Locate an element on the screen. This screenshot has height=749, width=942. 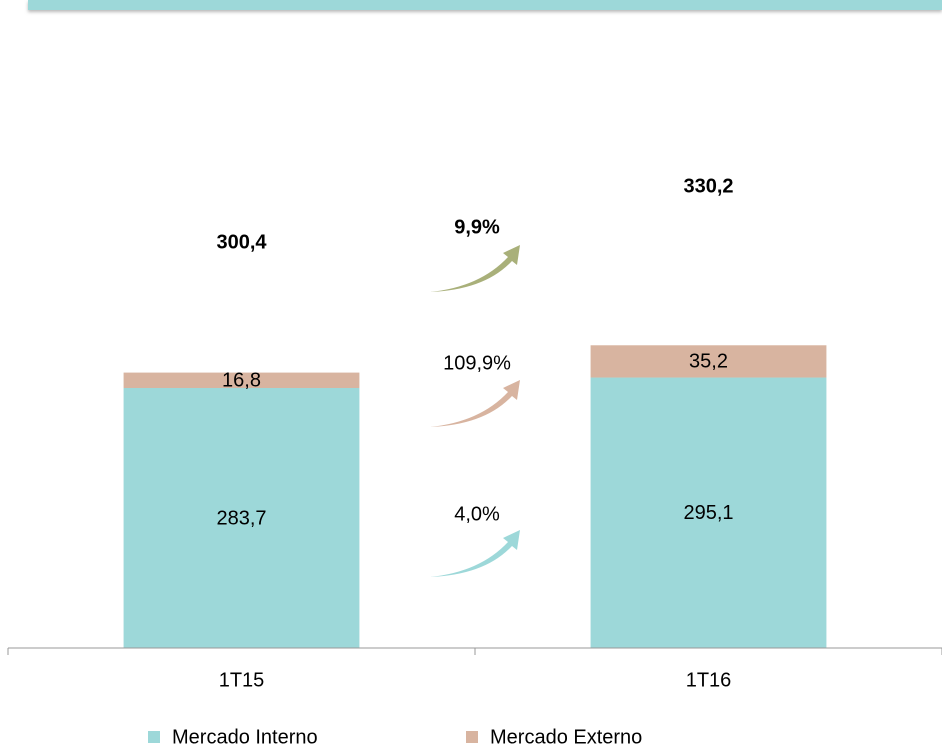
value-label: 283,7 is located at coordinates (241, 518).